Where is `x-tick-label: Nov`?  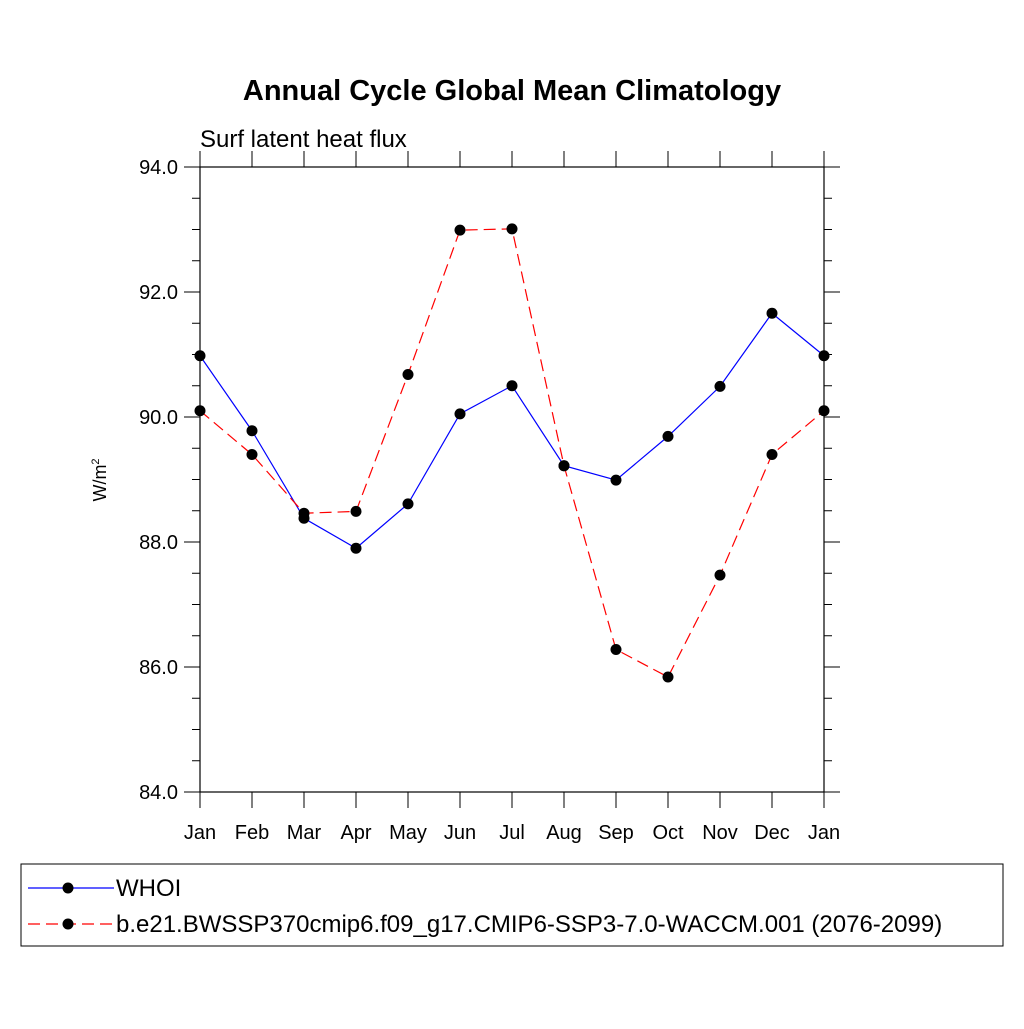
x-tick-label: Nov is located at coordinates (720, 833).